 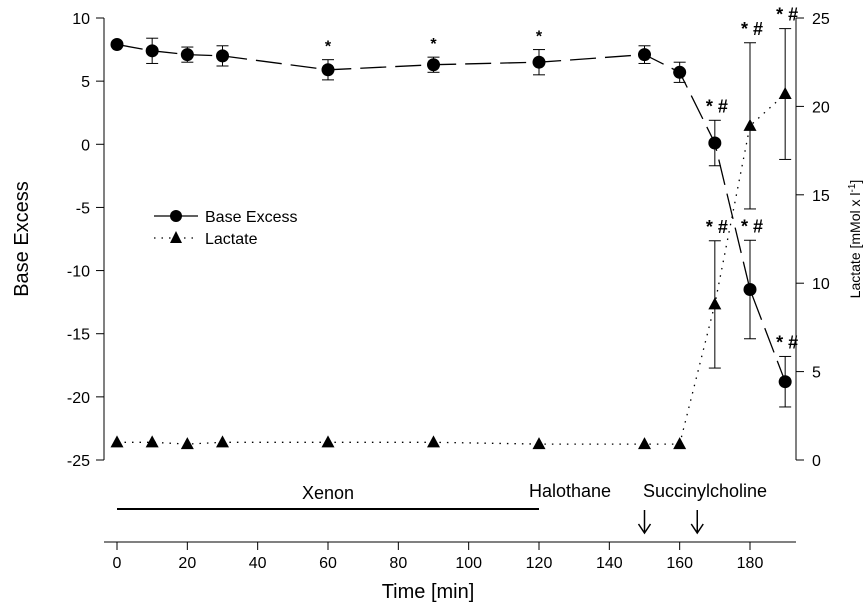 I want to click on left-axis-label: Base Excess, so click(x=22, y=239).